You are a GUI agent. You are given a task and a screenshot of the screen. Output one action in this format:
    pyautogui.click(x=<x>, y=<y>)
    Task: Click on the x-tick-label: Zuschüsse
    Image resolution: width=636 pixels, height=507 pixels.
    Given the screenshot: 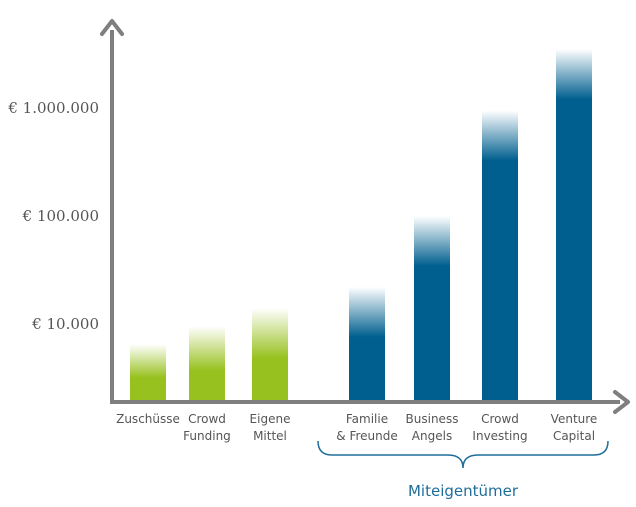 What is the action you would take?
    pyautogui.click(x=148, y=419)
    